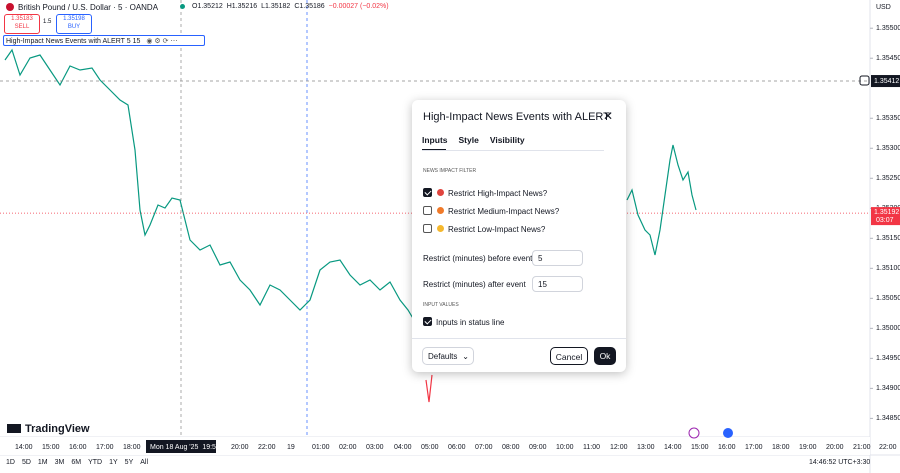 Image resolution: width=900 pixels, height=473 pixels. What do you see at coordinates (59, 462) in the screenshot?
I see `range-button: 3M` at bounding box center [59, 462].